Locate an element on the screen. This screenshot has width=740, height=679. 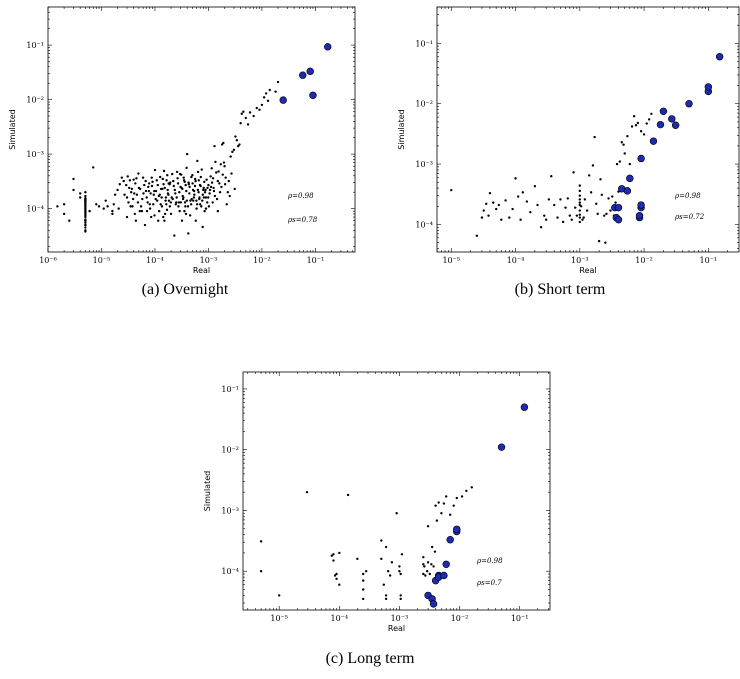
x-tick-label: 10⁻⁴ is located at coordinates (516, 260).